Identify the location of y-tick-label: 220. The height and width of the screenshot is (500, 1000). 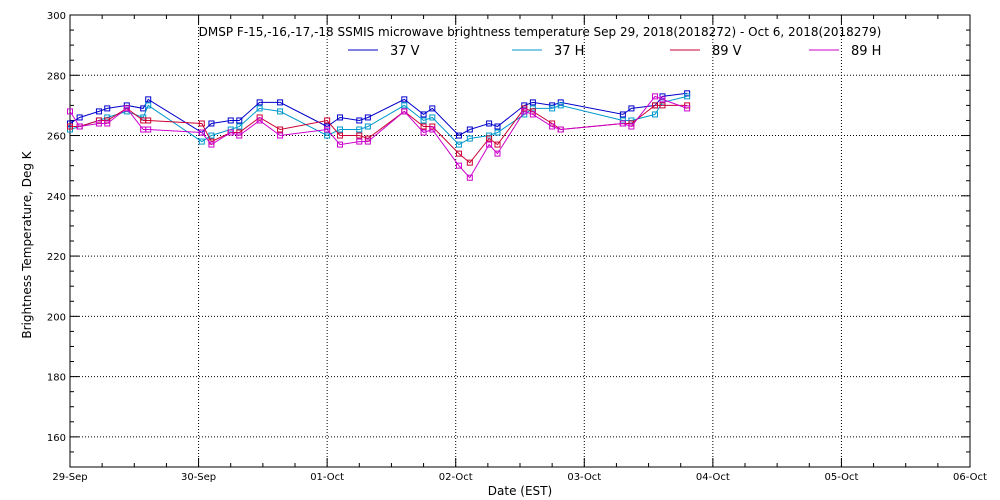
(56, 257).